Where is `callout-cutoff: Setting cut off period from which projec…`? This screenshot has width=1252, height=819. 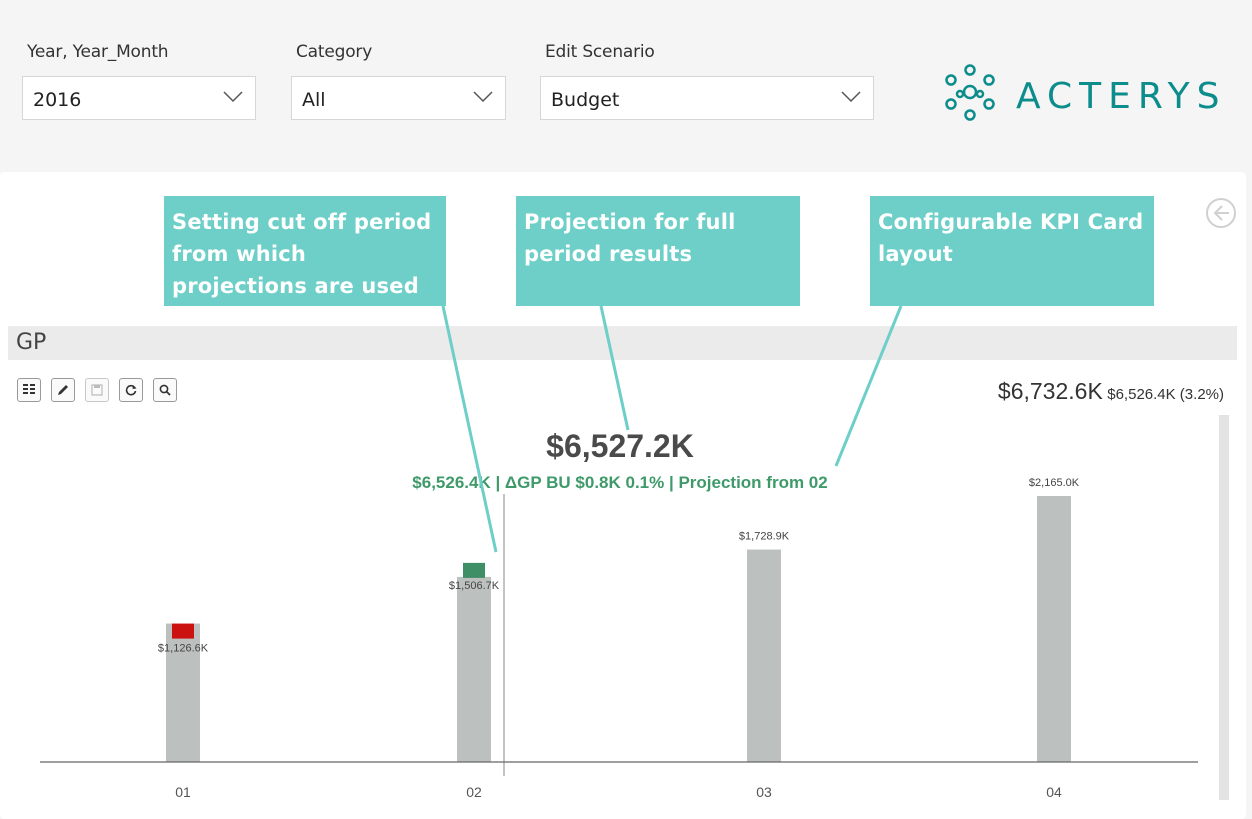
callout-cutoff: Setting cut off period from which projec… is located at coordinates (305, 251).